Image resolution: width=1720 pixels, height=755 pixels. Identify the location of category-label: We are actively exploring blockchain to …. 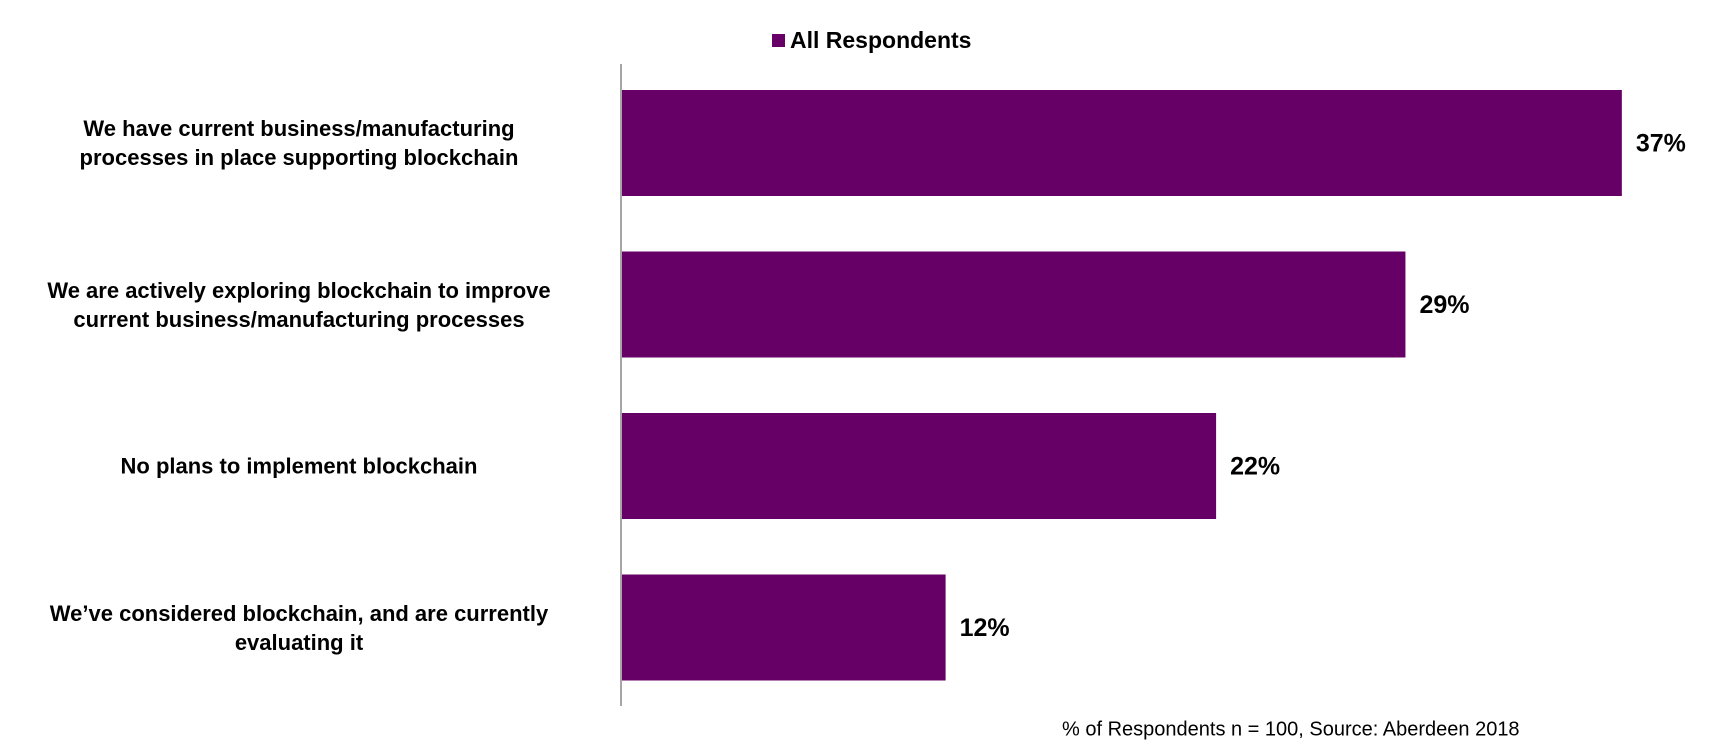
(299, 304).